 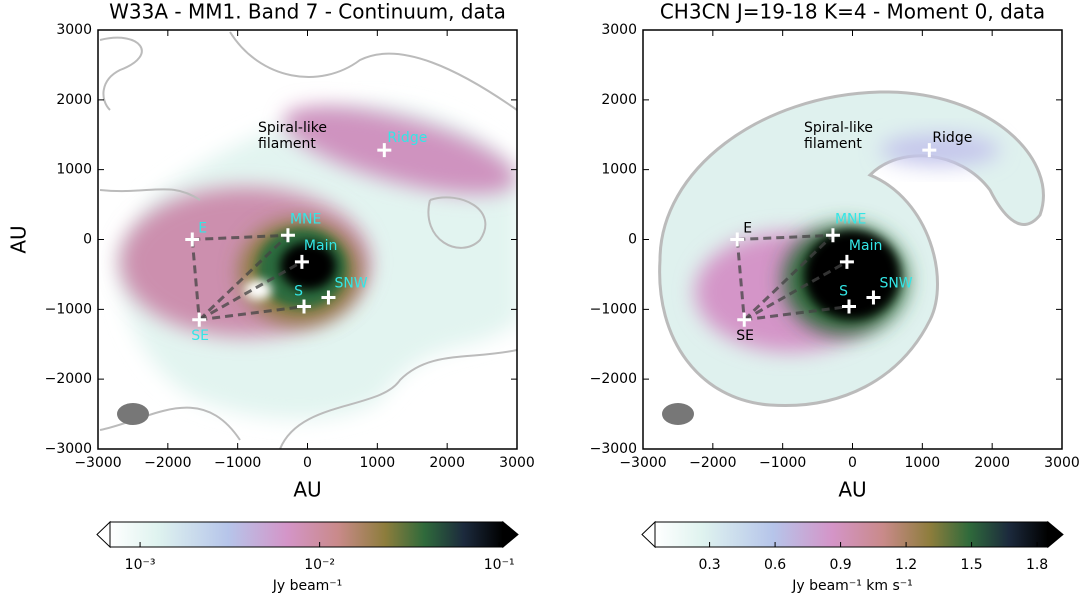 What do you see at coordinates (499, 565) in the screenshot?
I see `colorbar-tick-label: 10⁻¹` at bounding box center [499, 565].